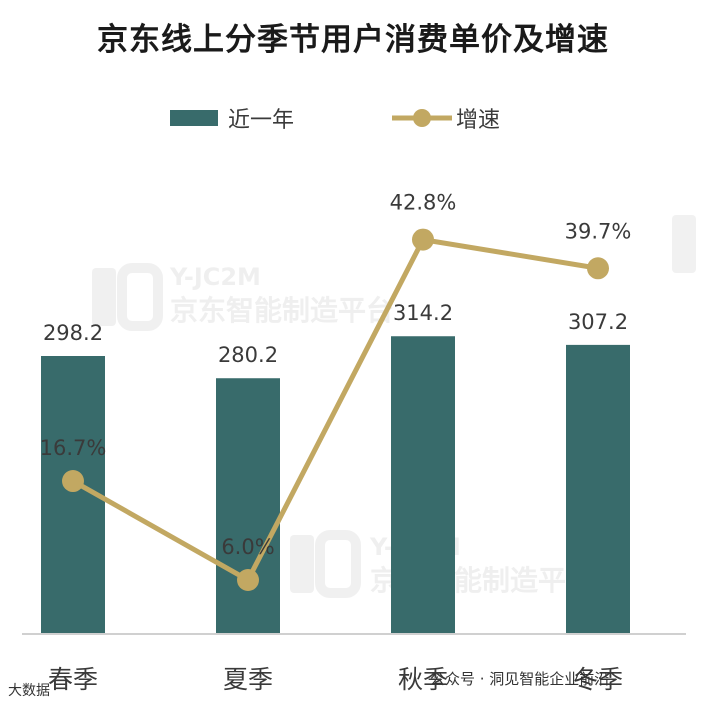 This screenshot has height=705, width=706. I want to click on legend-line-label: 增速, so click(478, 120).